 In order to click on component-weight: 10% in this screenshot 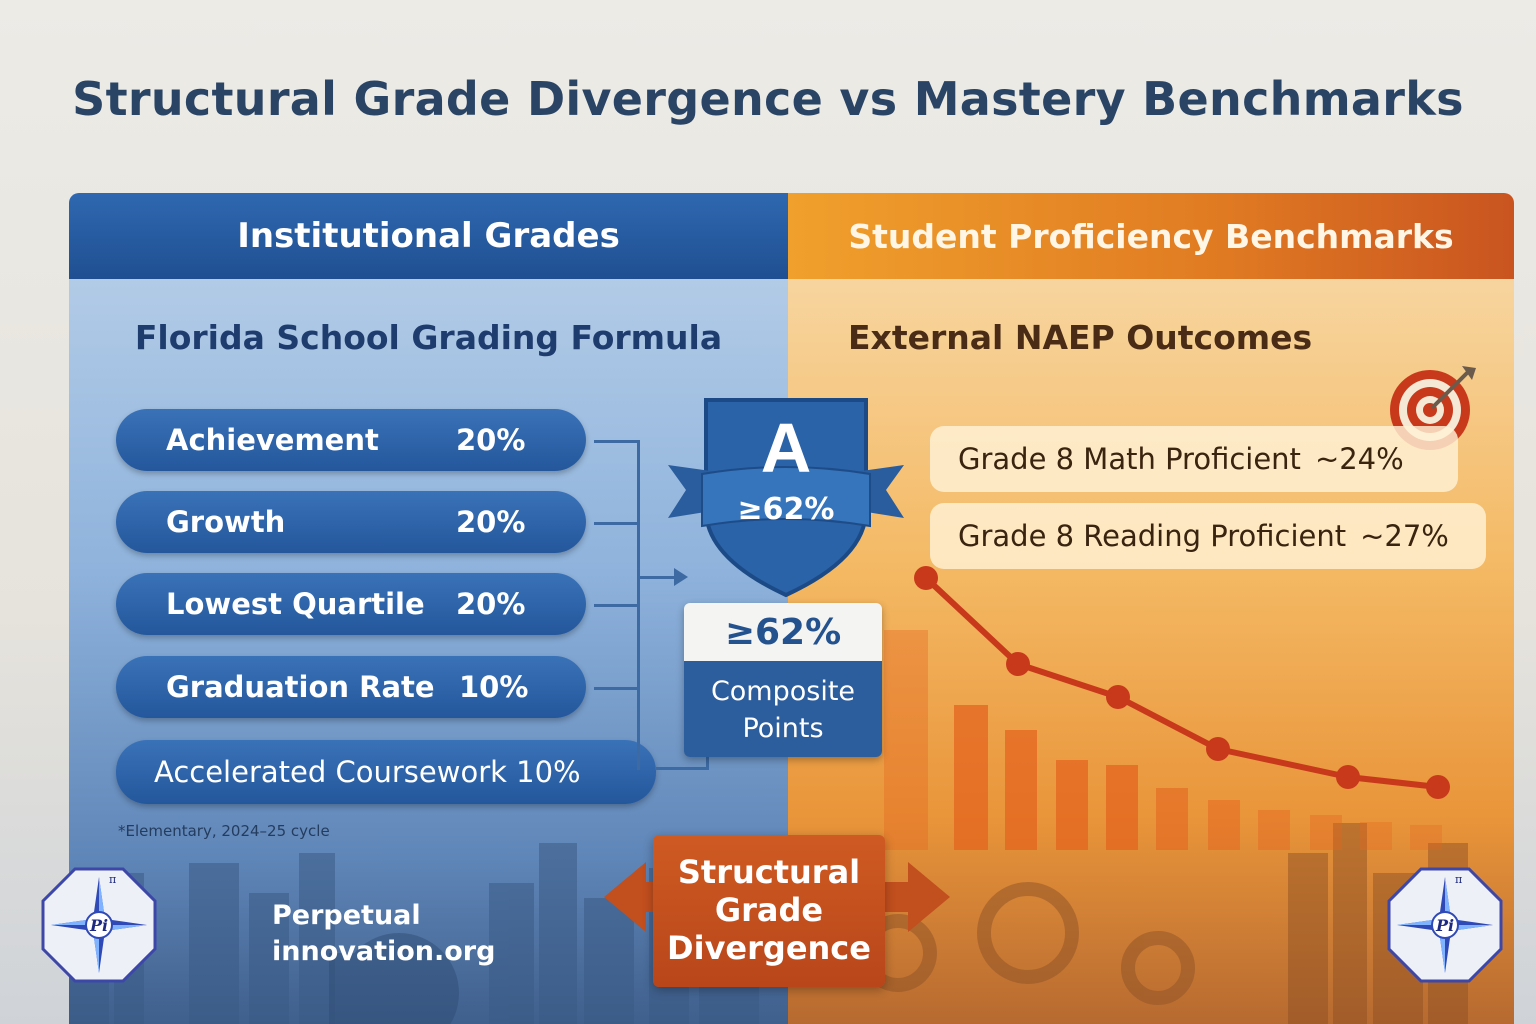, I will do `click(494, 687)`.